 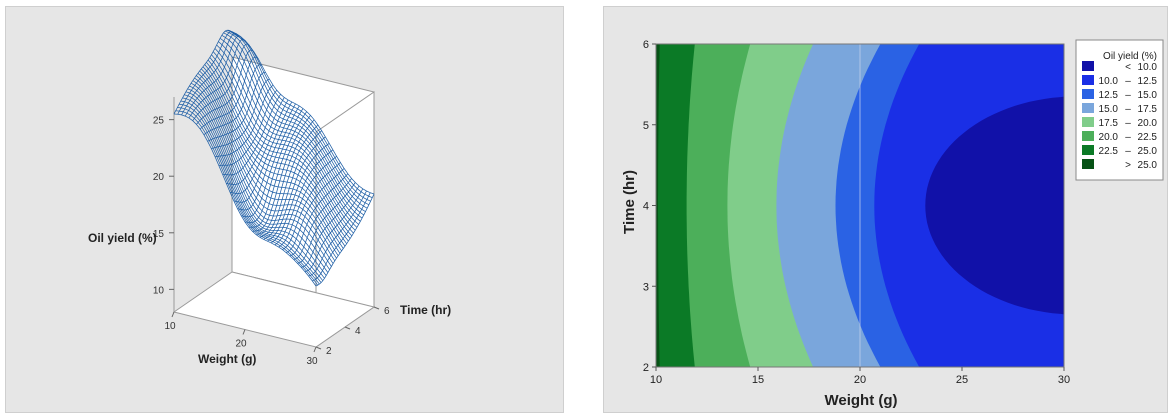 What do you see at coordinates (159, 177) in the screenshot?
I see `z-tick-label: 20` at bounding box center [159, 177].